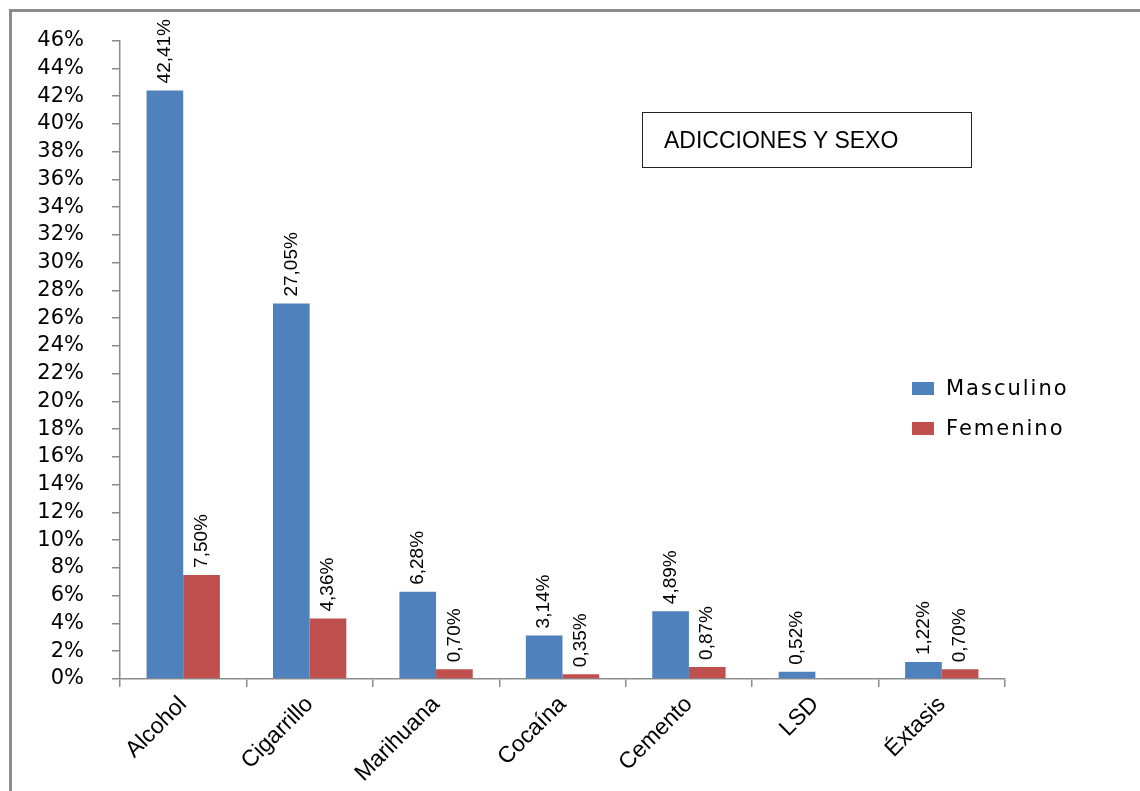 The height and width of the screenshot is (791, 1140). I want to click on data-label: 3,14%, so click(543, 601).